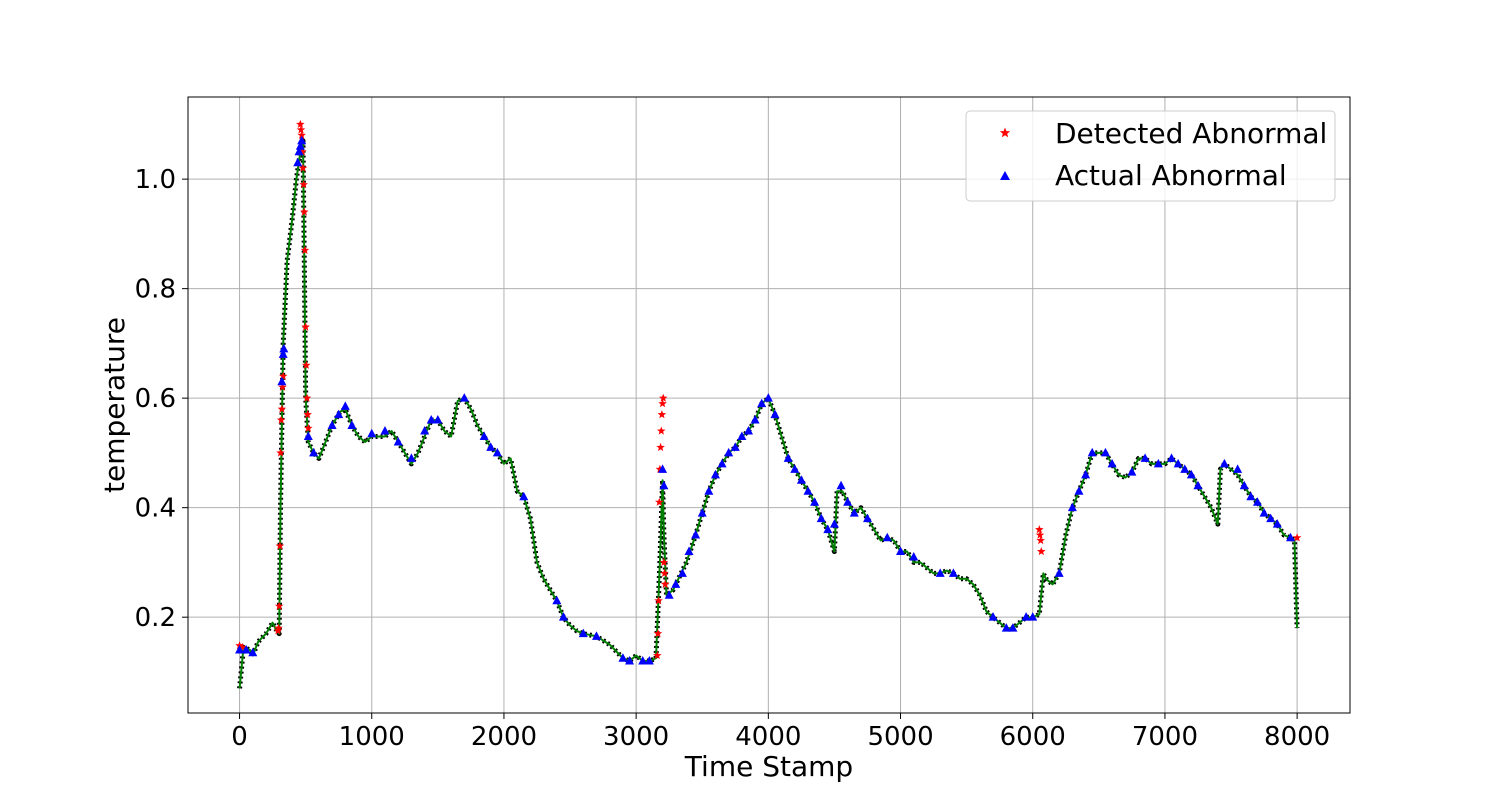  Describe the element at coordinates (239, 737) in the screenshot. I see `x-tick-label: 0` at that location.